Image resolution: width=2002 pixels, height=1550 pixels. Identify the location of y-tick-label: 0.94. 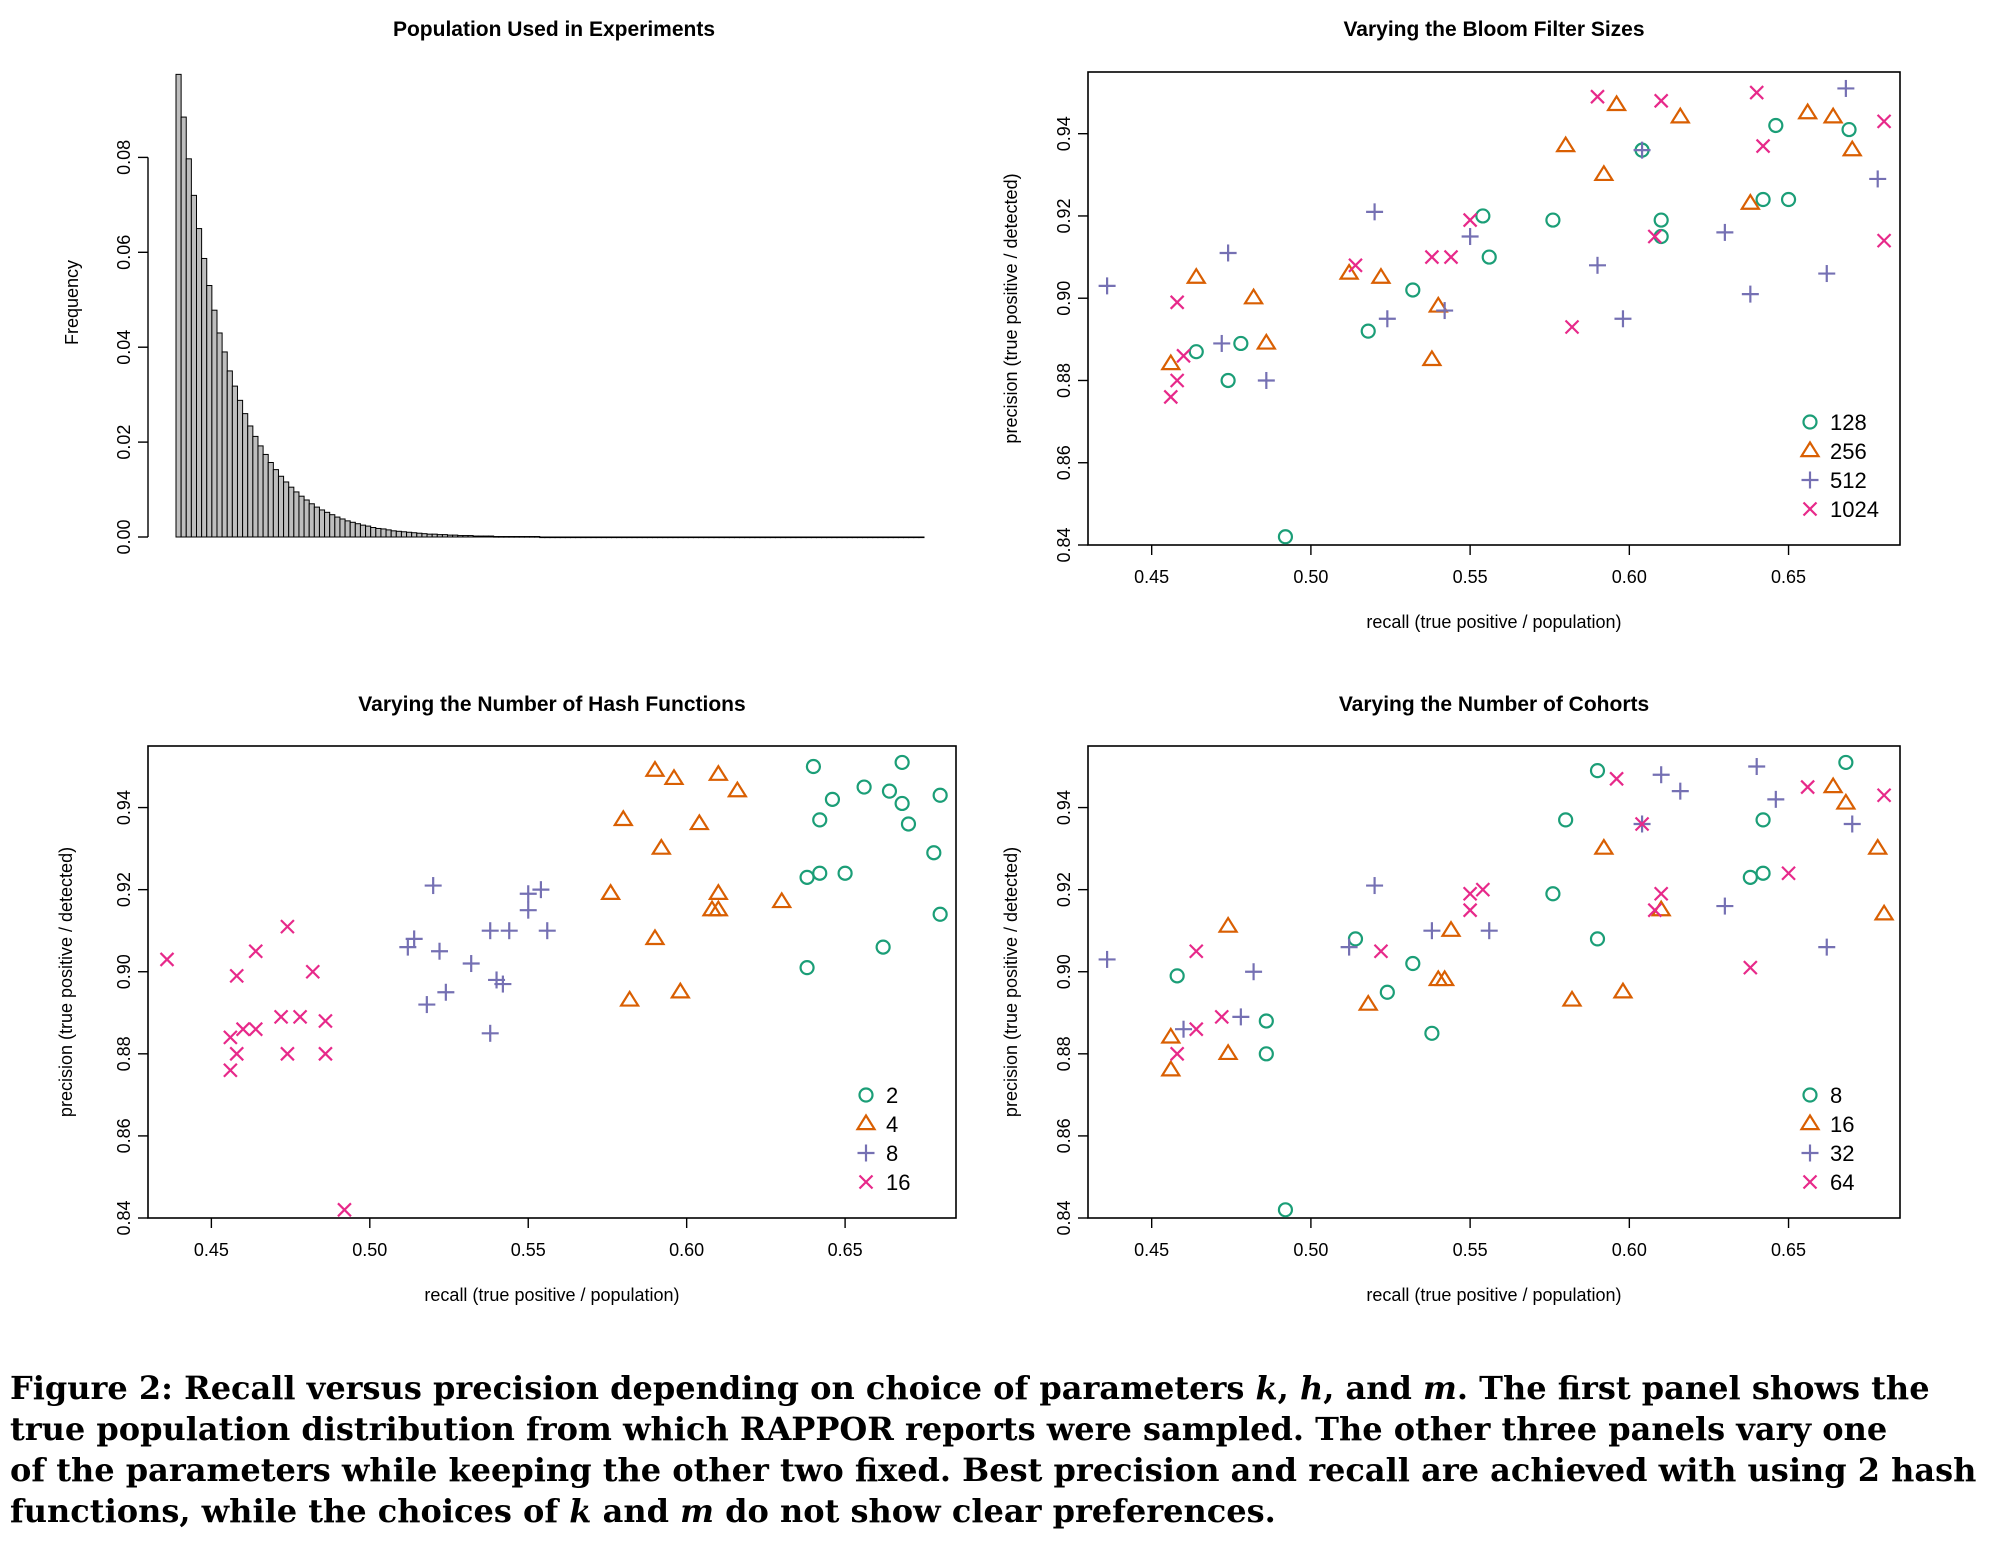
(1064, 133).